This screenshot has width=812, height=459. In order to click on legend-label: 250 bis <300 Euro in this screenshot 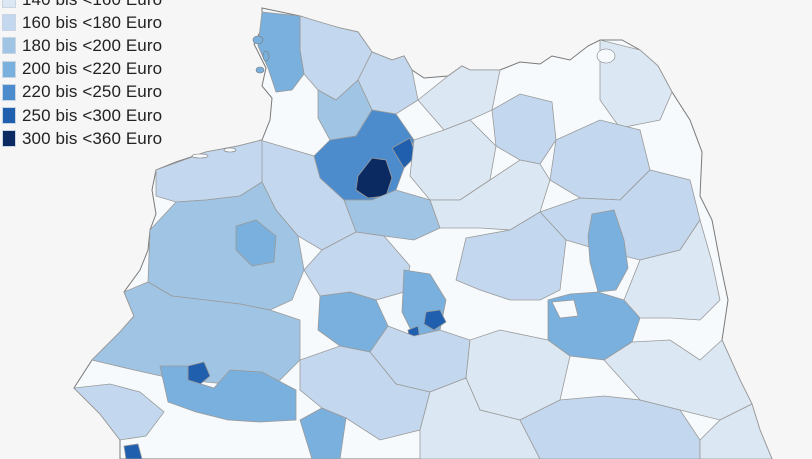, I will do `click(92, 115)`.